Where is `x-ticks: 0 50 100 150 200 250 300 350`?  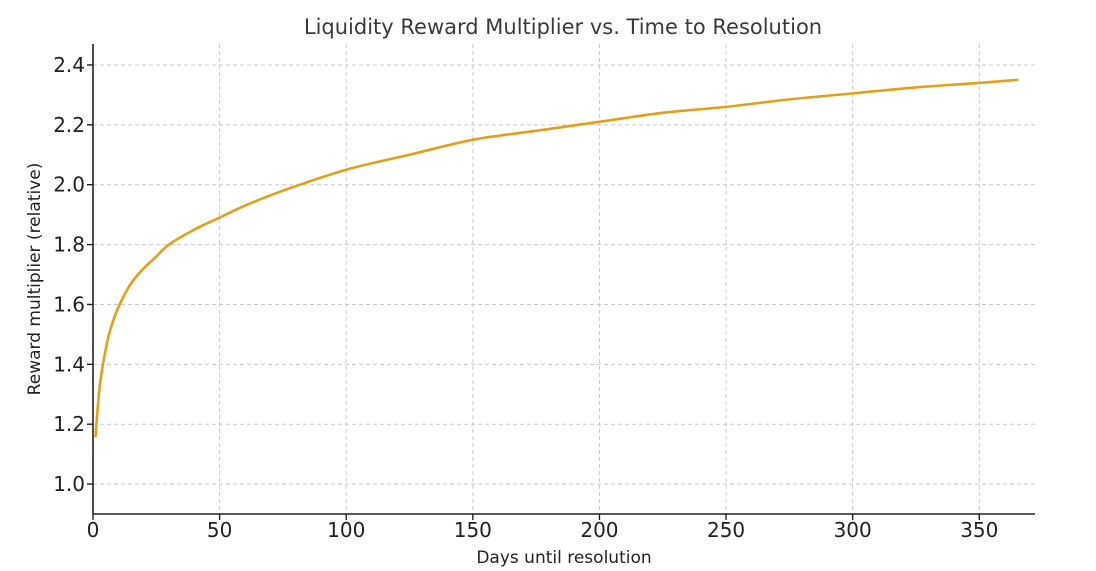
x-ticks: 0 50 100 150 200 250 300 350 is located at coordinates (542, 528).